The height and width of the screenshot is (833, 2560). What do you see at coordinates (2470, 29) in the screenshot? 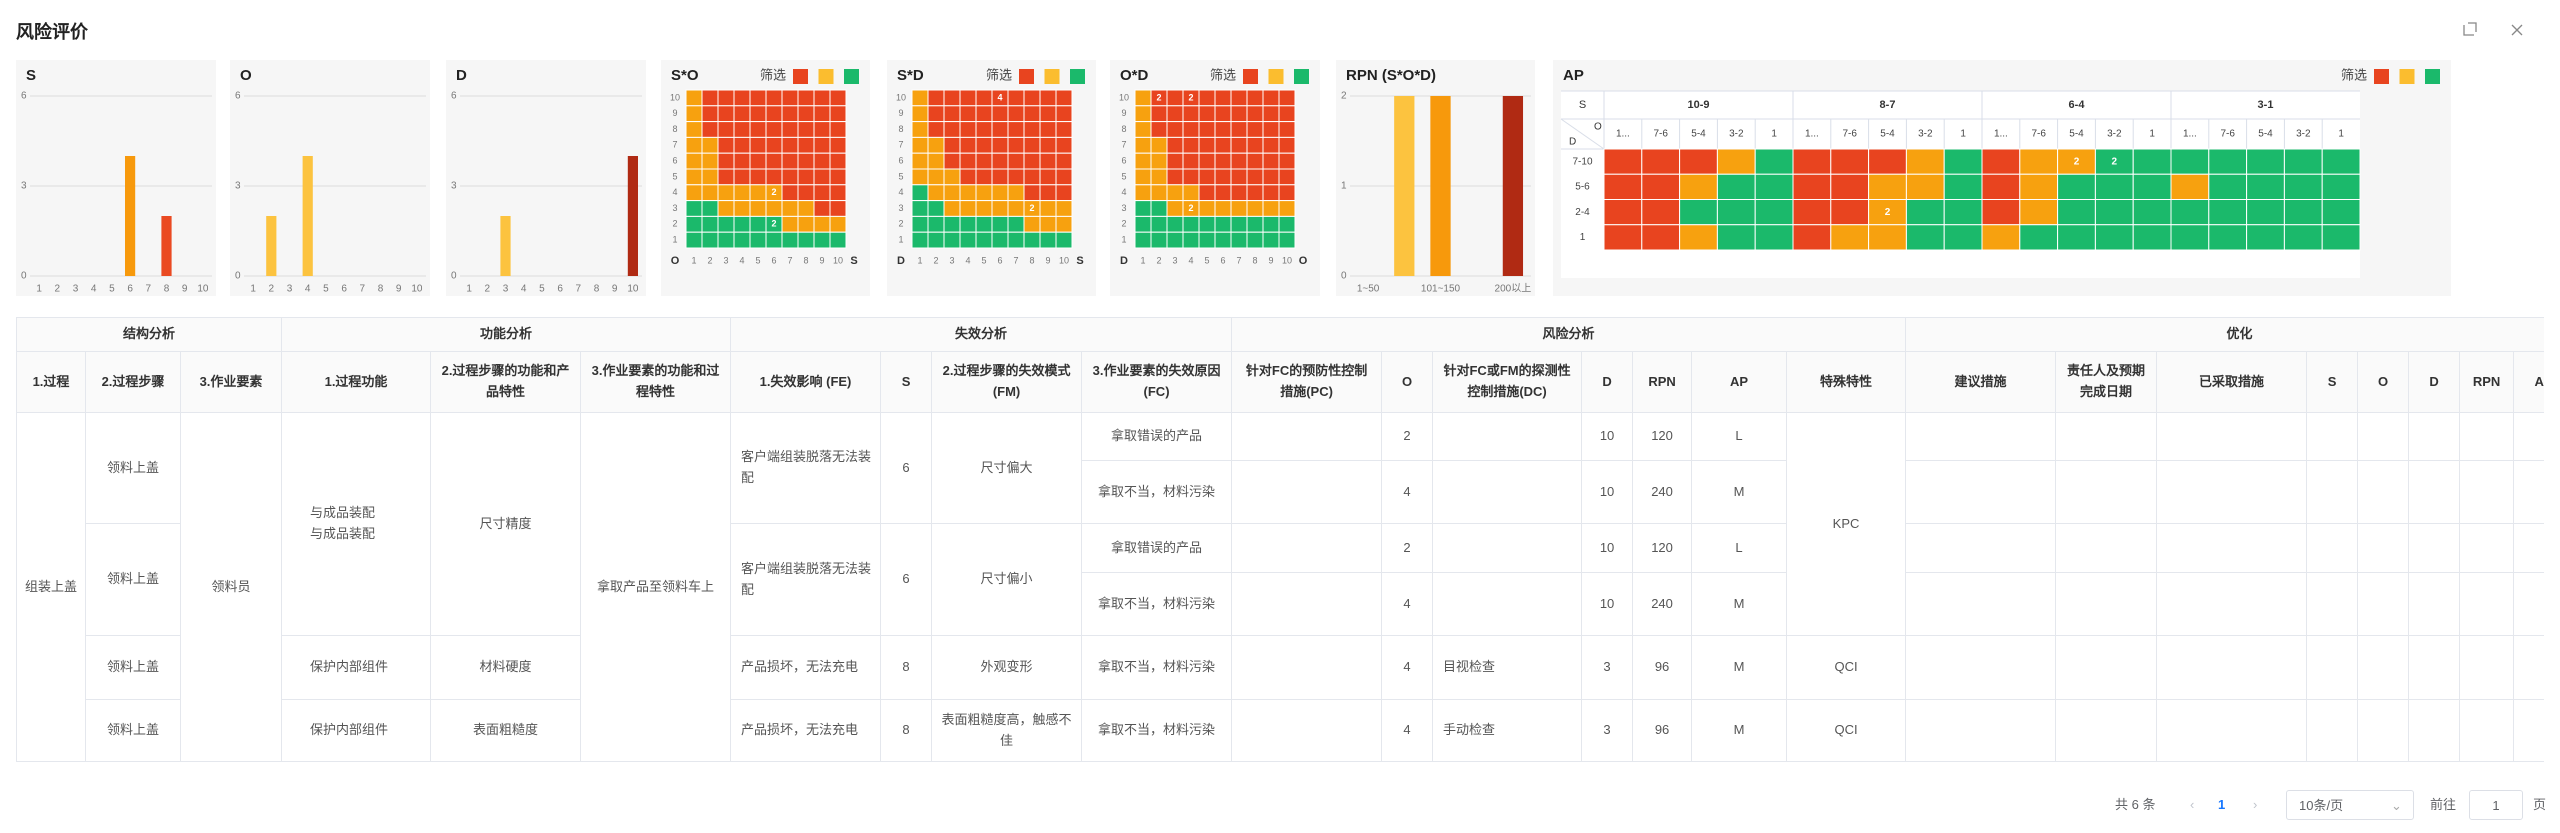
I see `expand-icon` at bounding box center [2470, 29].